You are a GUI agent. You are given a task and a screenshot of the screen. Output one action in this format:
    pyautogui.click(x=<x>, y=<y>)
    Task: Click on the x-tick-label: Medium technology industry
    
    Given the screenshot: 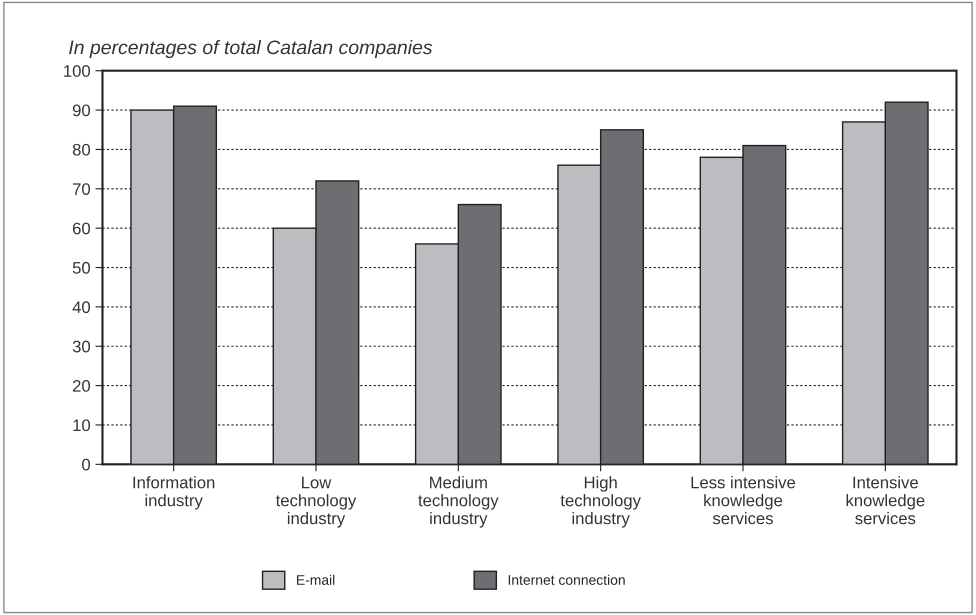 What is the action you would take?
    pyautogui.click(x=458, y=502)
    